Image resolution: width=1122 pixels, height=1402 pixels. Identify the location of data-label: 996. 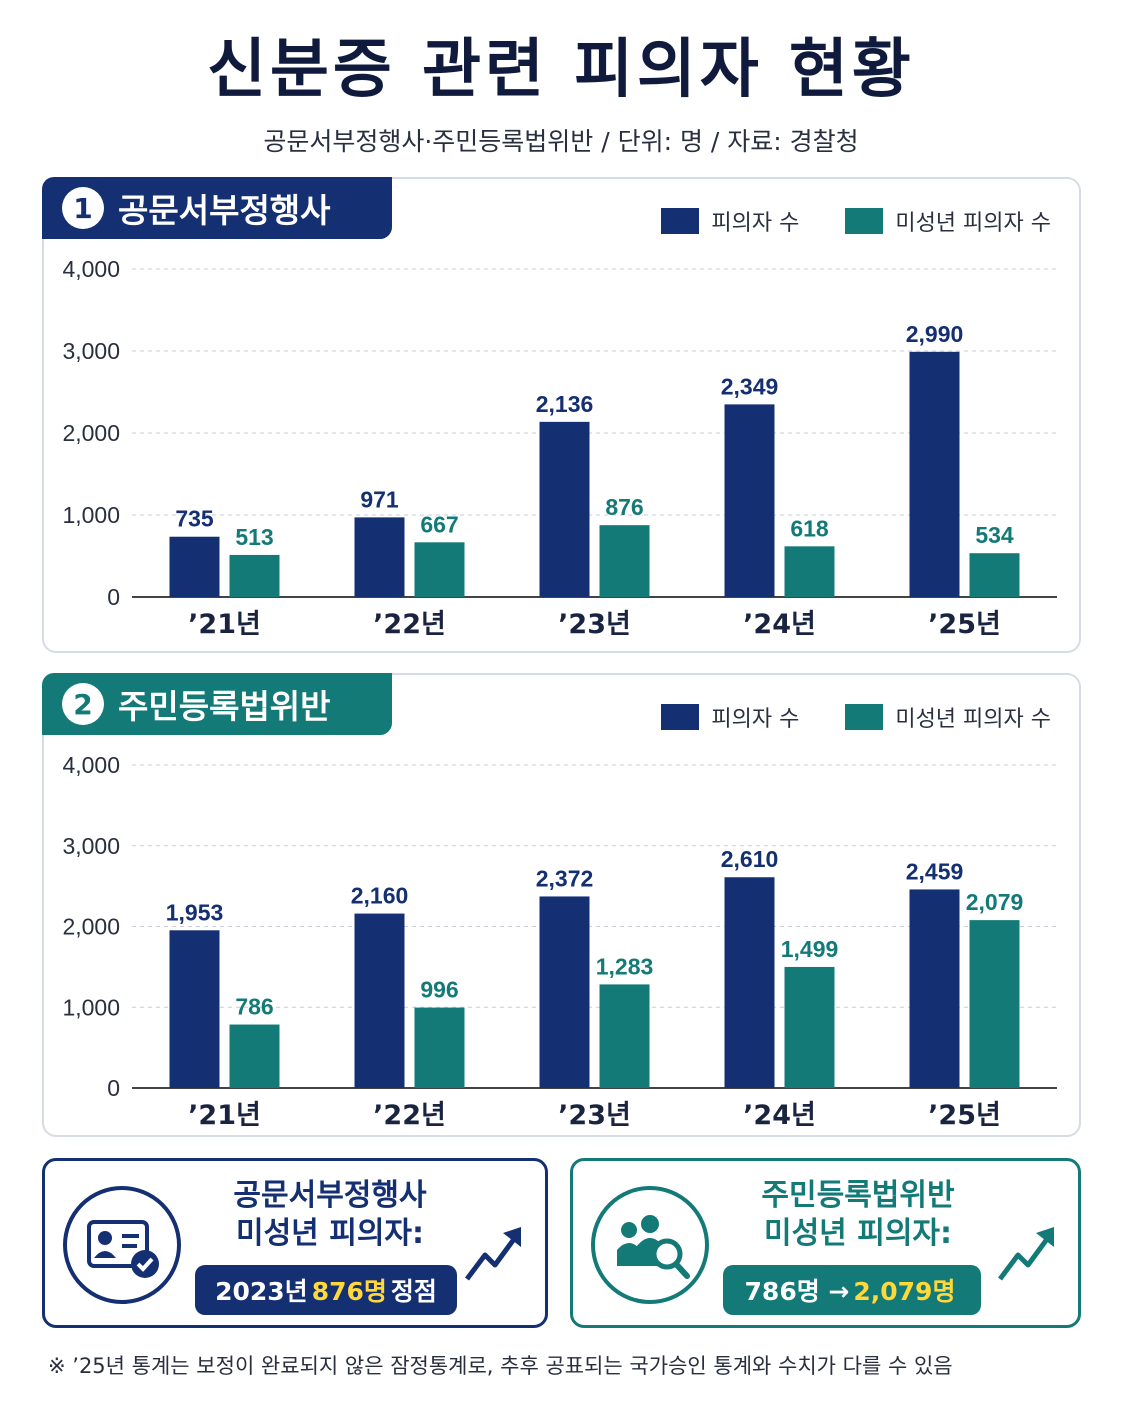
(439, 990).